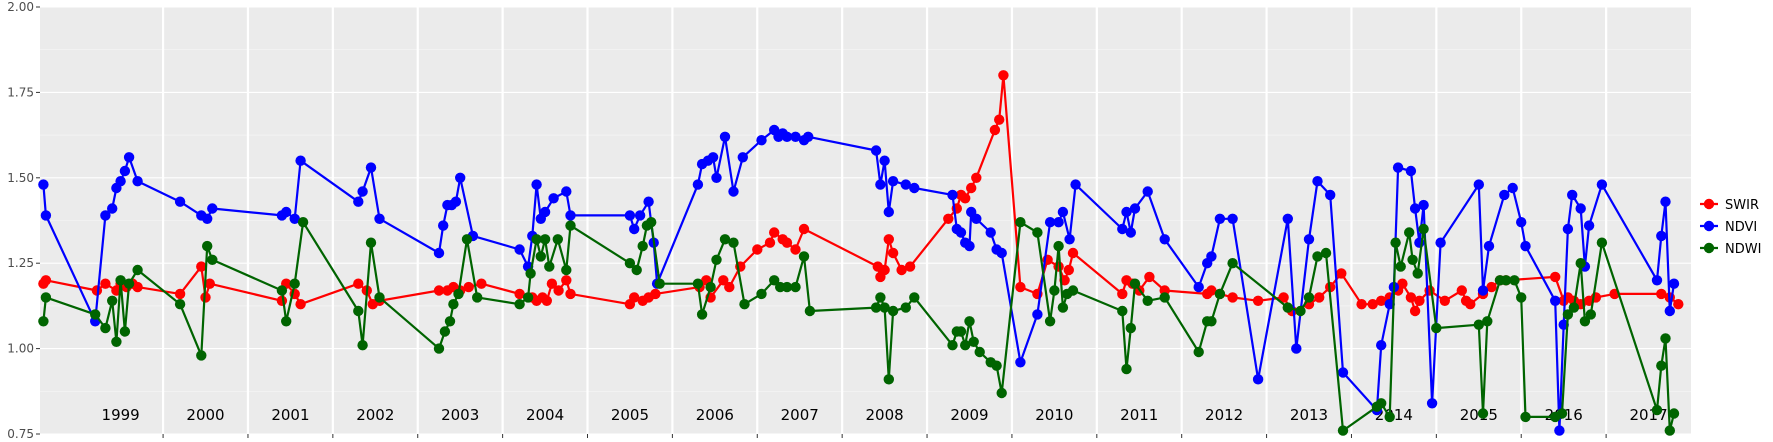 The width and height of the screenshot is (1773, 442). What do you see at coordinates (969, 415) in the screenshot?
I see `year-label: 2009` at bounding box center [969, 415].